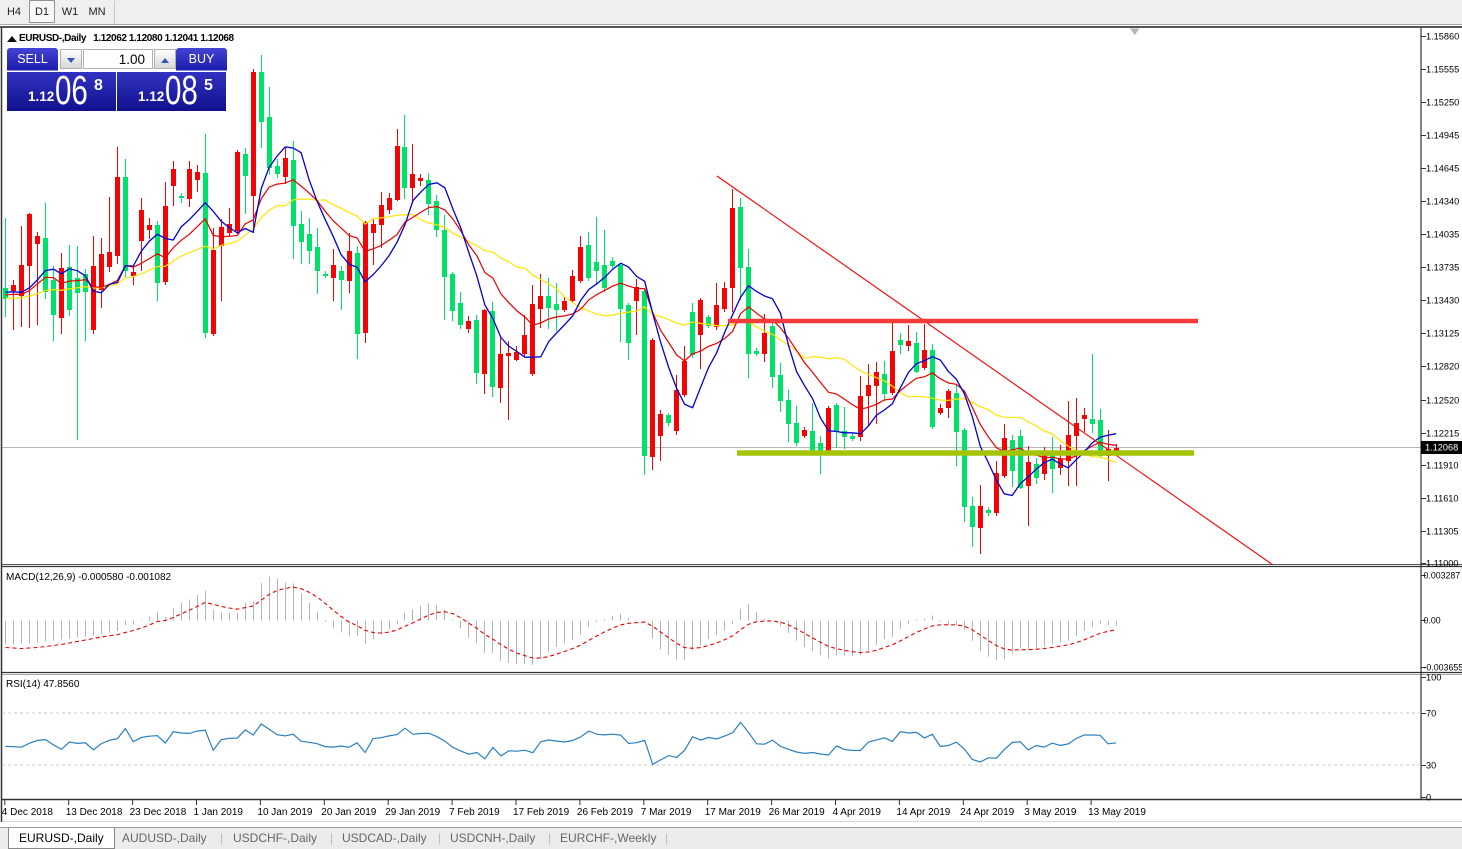 This screenshot has height=849, width=1462. I want to click on svg-text: 24 Apr 2019, so click(987, 812).